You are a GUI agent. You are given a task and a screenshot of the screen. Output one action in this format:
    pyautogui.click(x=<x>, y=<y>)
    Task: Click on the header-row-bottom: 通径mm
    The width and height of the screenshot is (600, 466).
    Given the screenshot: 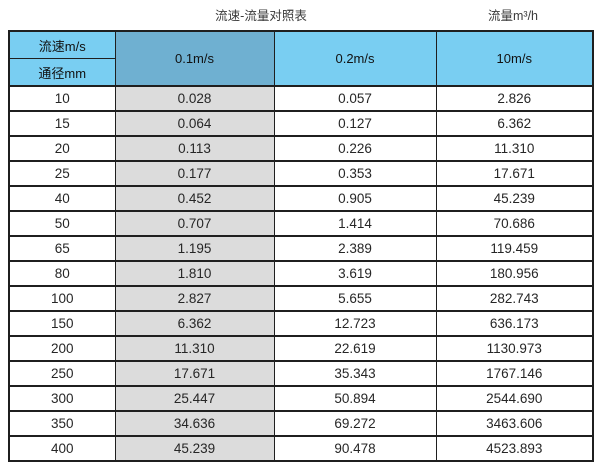 What is the action you would take?
    pyautogui.click(x=300, y=72)
    